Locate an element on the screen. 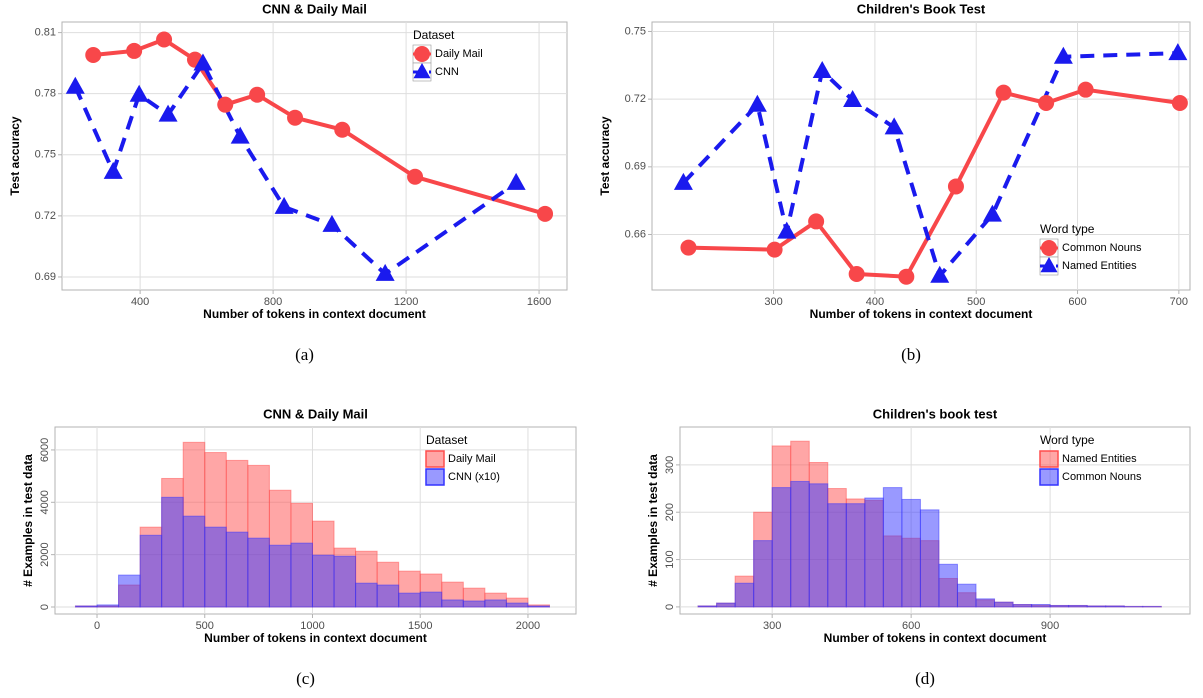 This screenshot has width=1203, height=698. legend-label: CNN is located at coordinates (447, 72).